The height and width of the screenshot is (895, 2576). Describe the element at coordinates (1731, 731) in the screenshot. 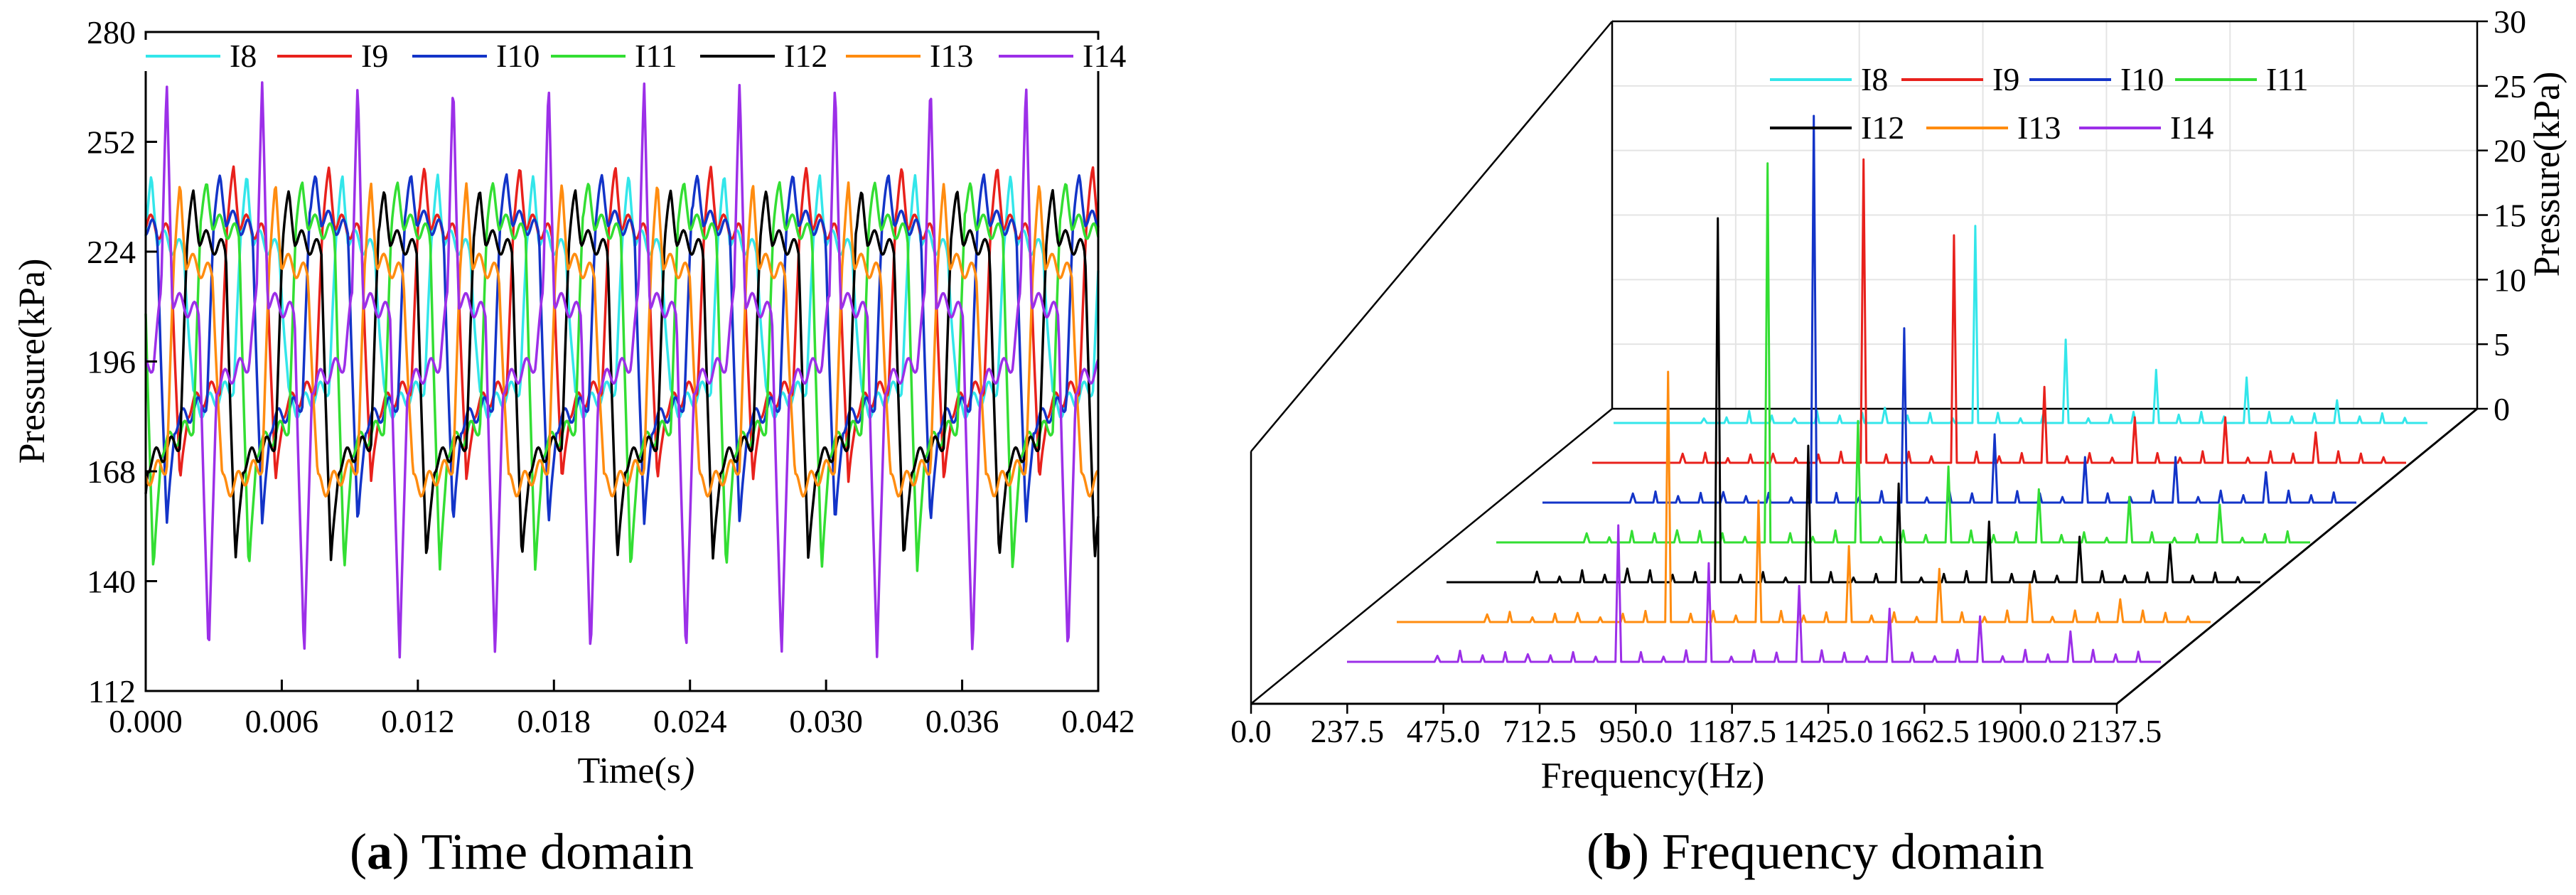

I see `frequency-x-tick-label: 1187.5` at that location.